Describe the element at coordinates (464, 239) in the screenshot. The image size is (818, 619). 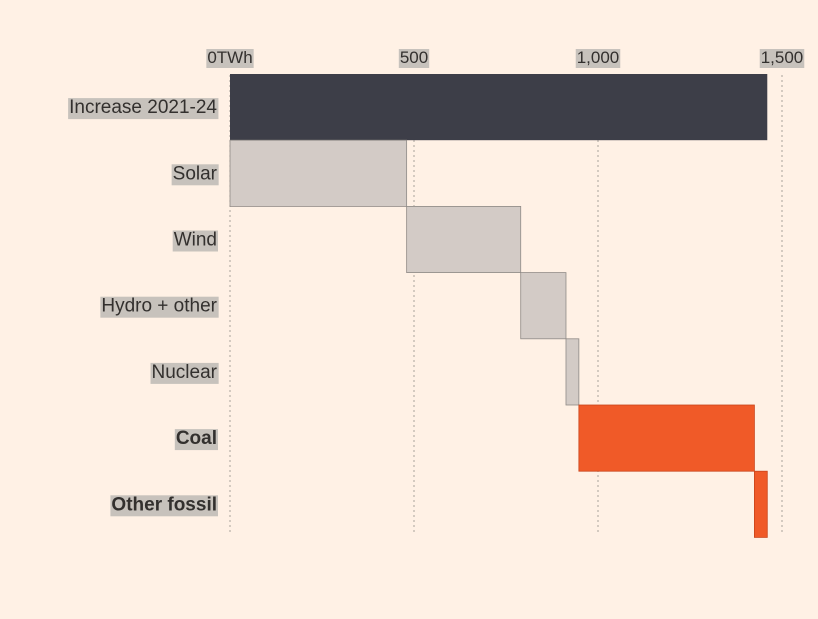
I see `bar-wind` at that location.